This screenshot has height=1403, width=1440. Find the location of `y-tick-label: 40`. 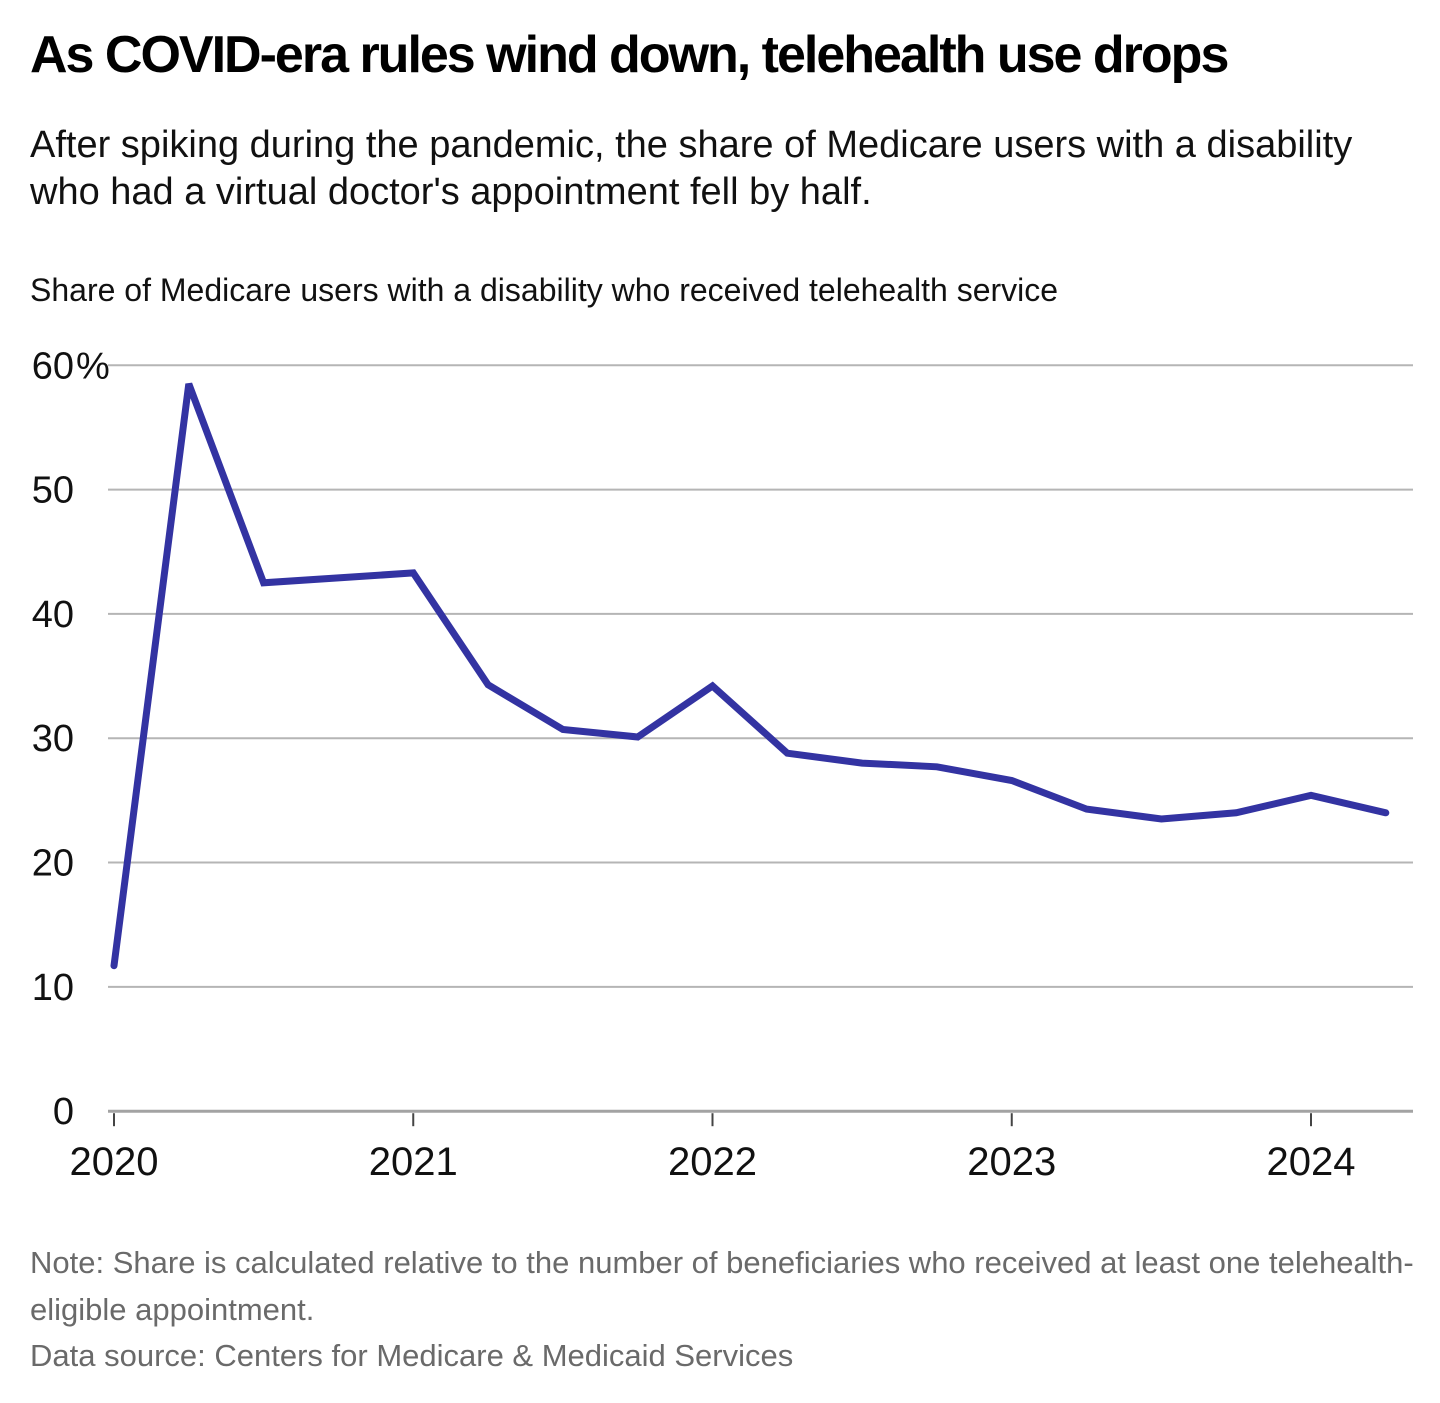

y-tick-label: 40 is located at coordinates (53, 615).